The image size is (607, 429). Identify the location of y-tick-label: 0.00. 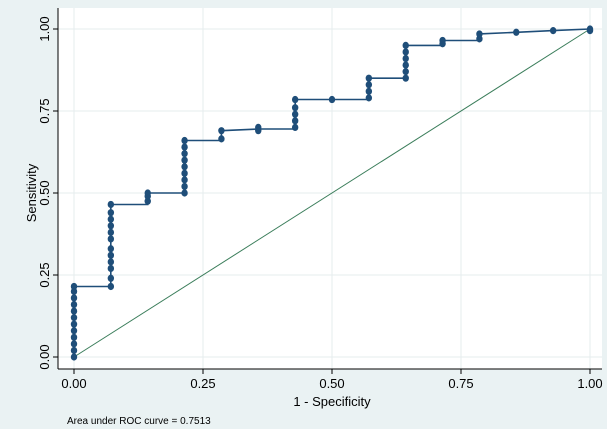
(44, 356).